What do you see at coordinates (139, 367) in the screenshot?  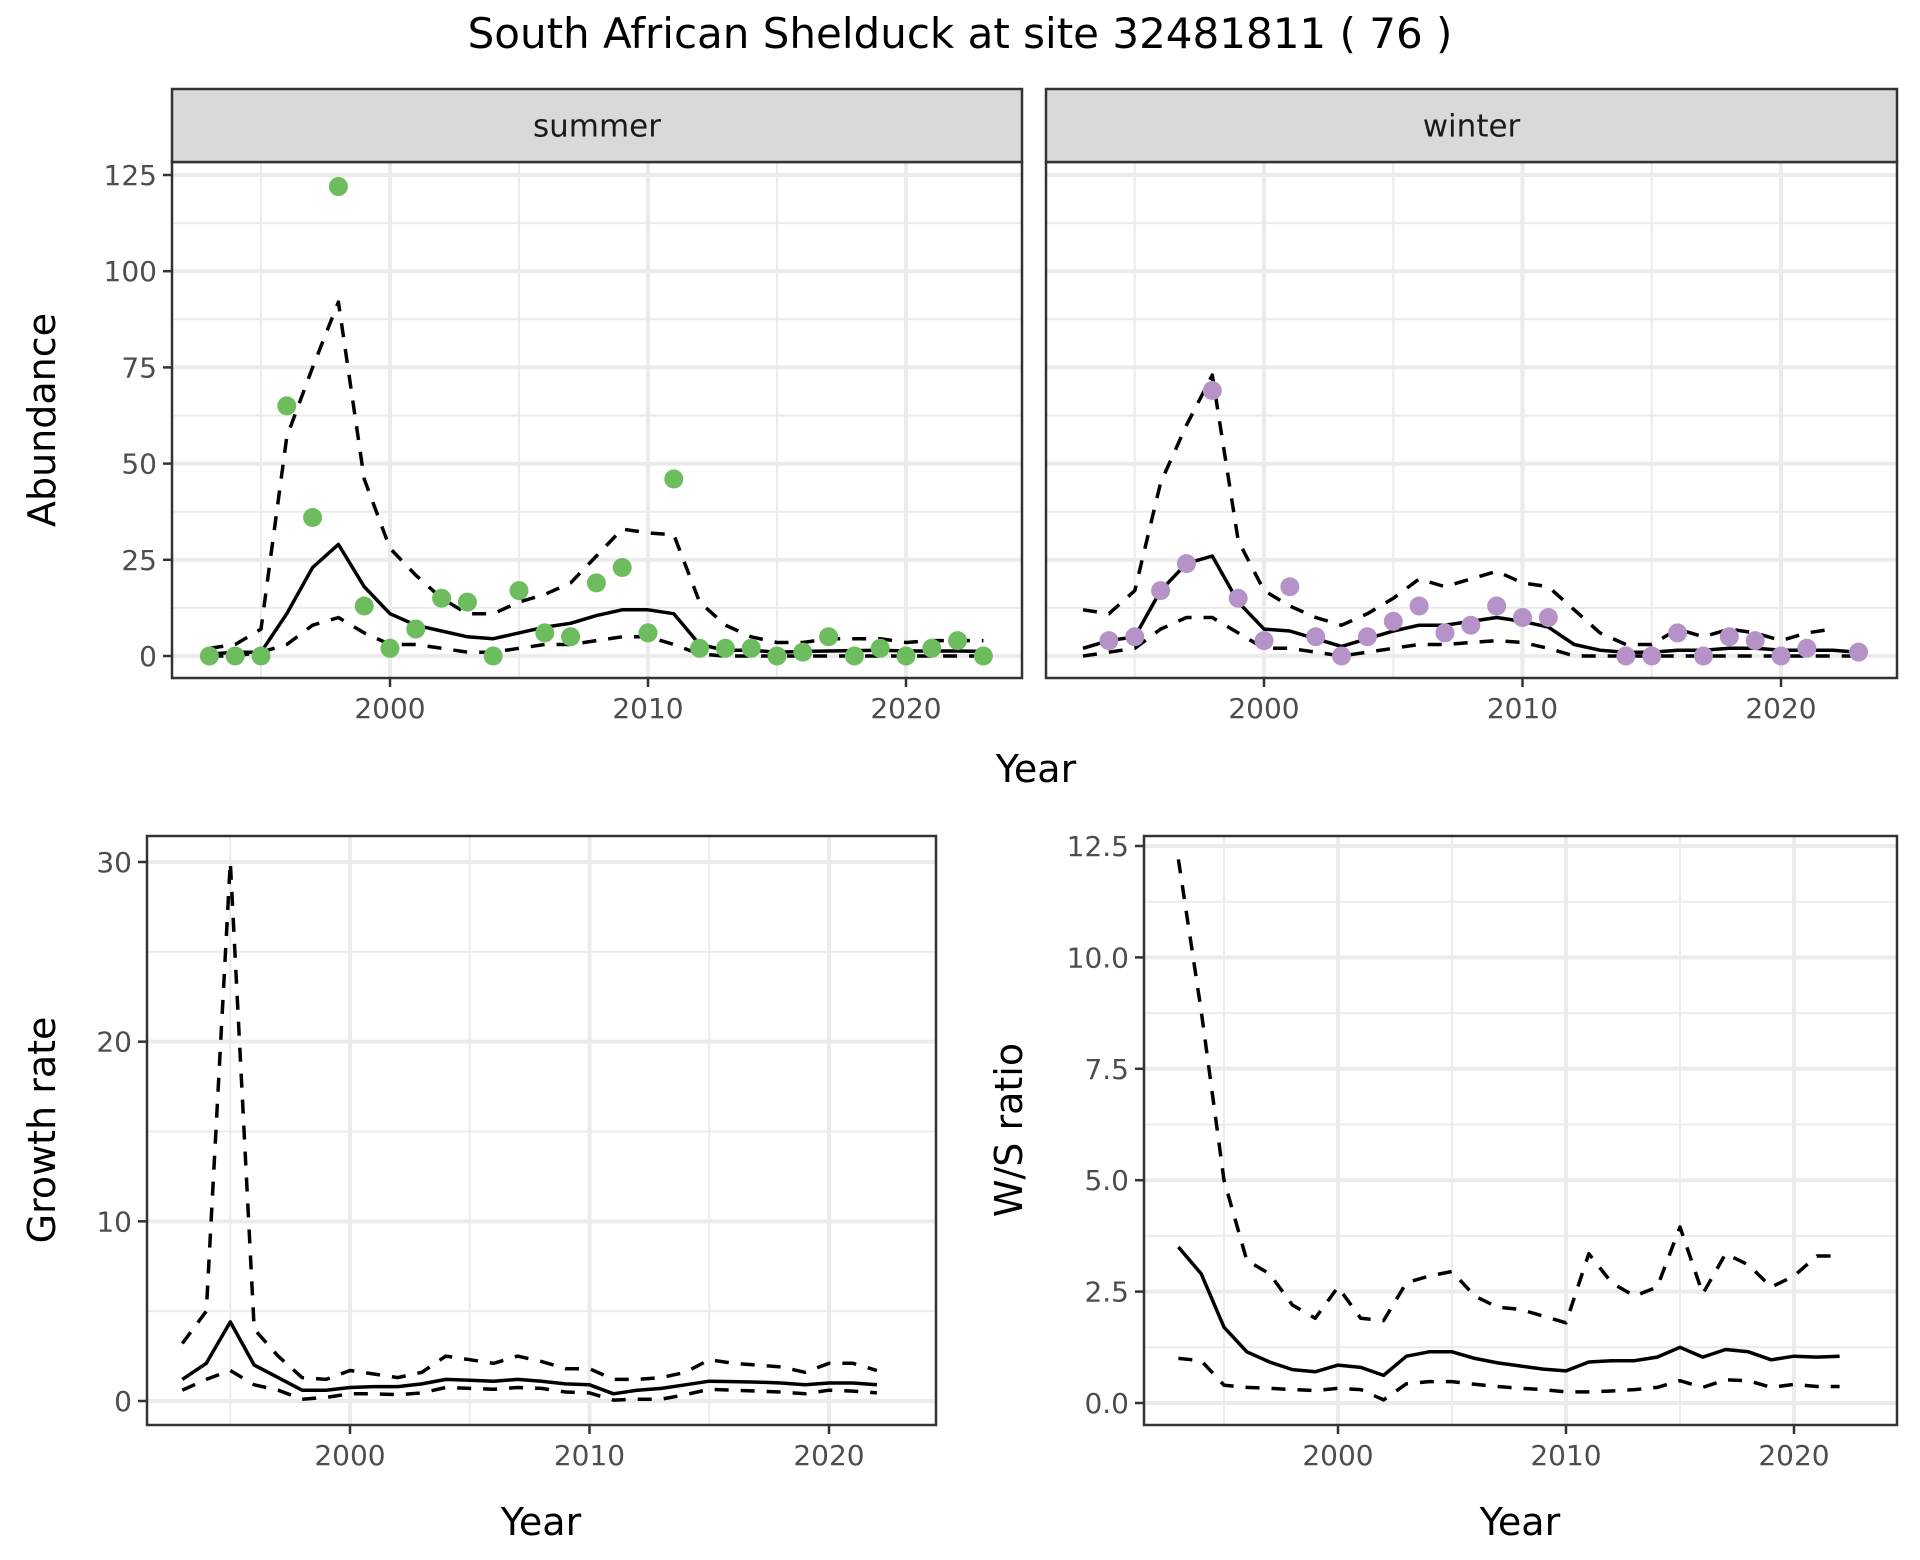 I see `y-tick-label: 75` at bounding box center [139, 367].